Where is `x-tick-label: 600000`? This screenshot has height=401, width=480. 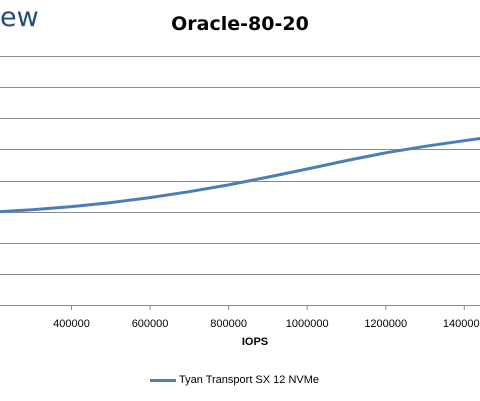
x-tick-label: 600000 is located at coordinates (150, 324).